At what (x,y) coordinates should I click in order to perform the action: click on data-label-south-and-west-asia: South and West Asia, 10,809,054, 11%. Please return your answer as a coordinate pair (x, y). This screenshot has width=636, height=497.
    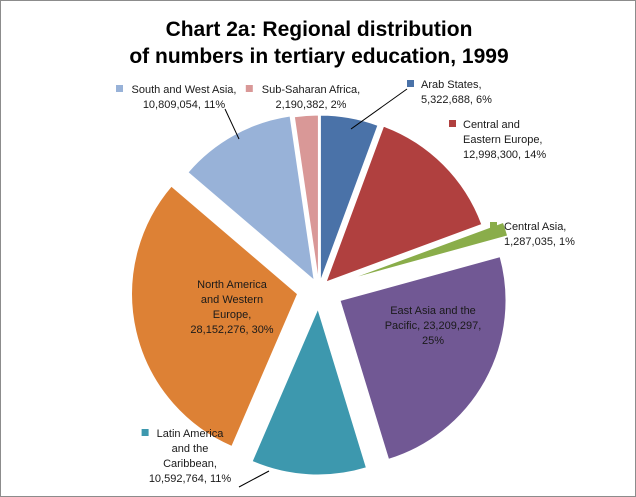
    Looking at the image, I should click on (184, 97).